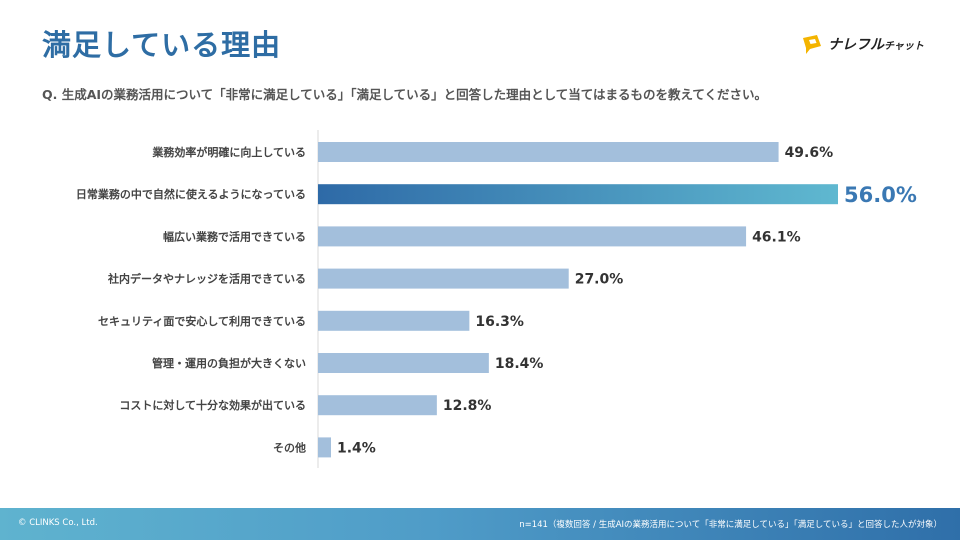  What do you see at coordinates (356, 448) in the screenshot?
I see `value-label: 1.4%` at bounding box center [356, 448].